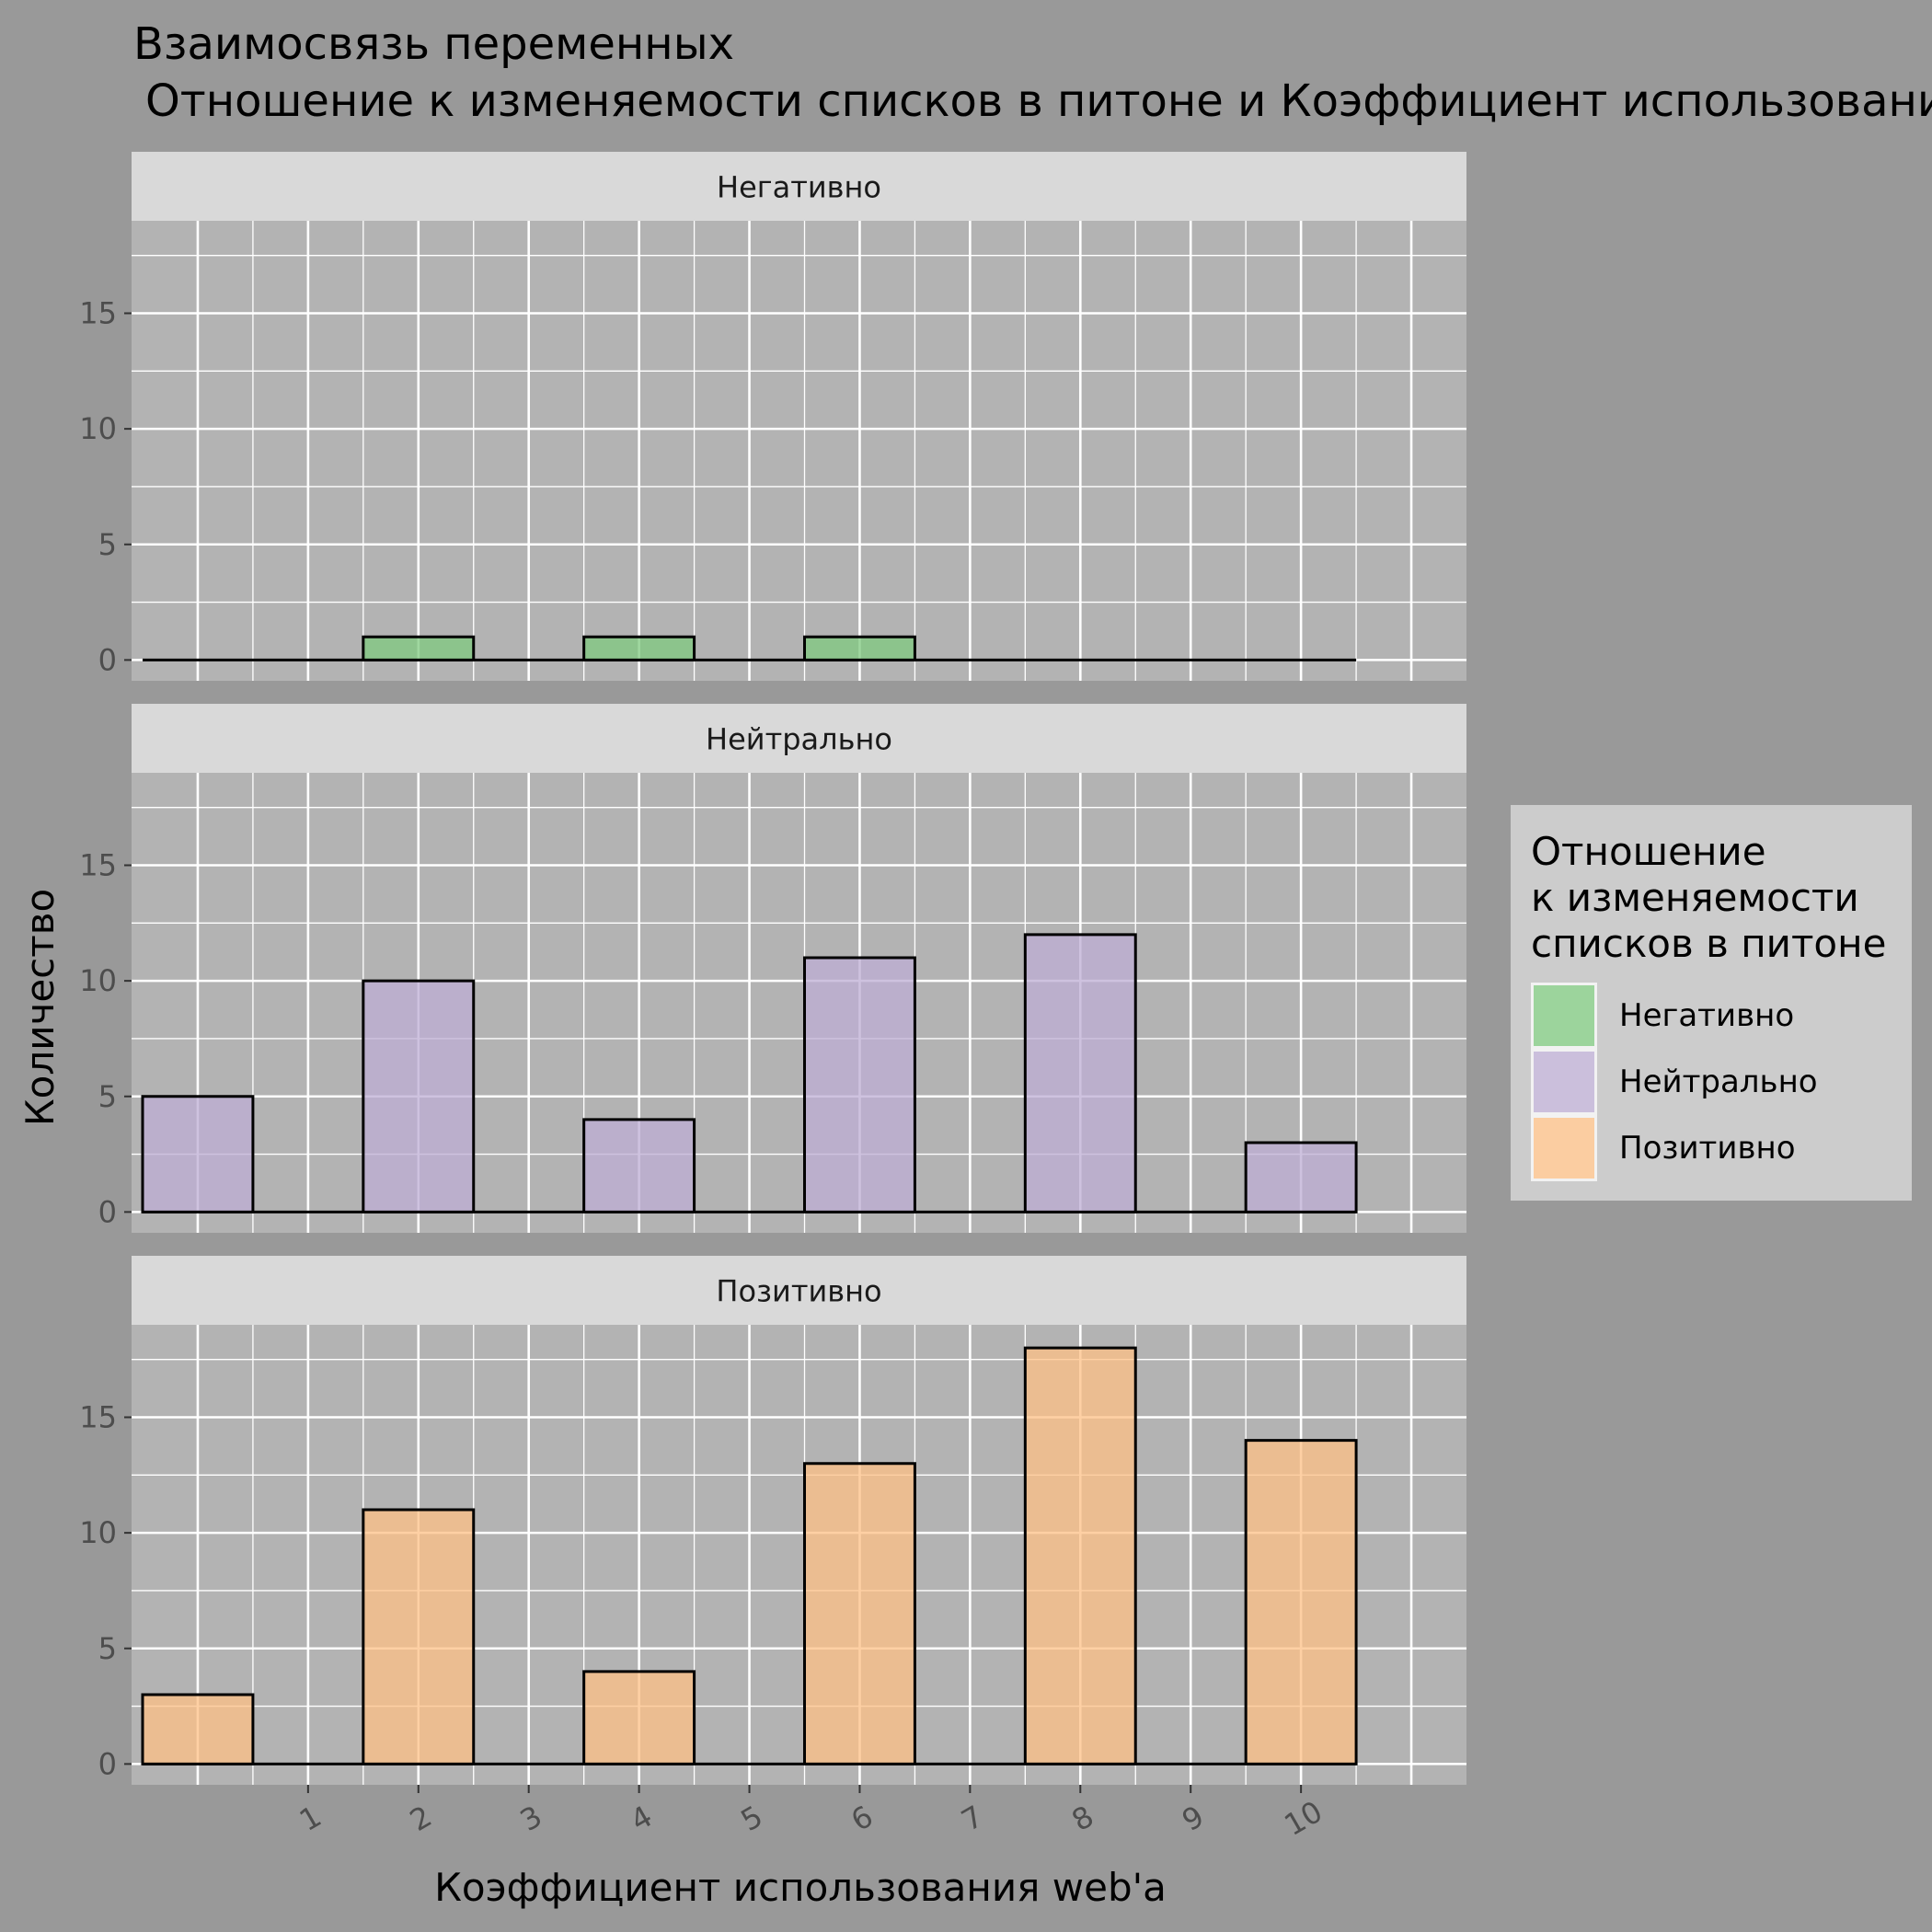 This screenshot has height=1932, width=1932. I want to click on x-tick-label: 9, so click(1193, 1818).